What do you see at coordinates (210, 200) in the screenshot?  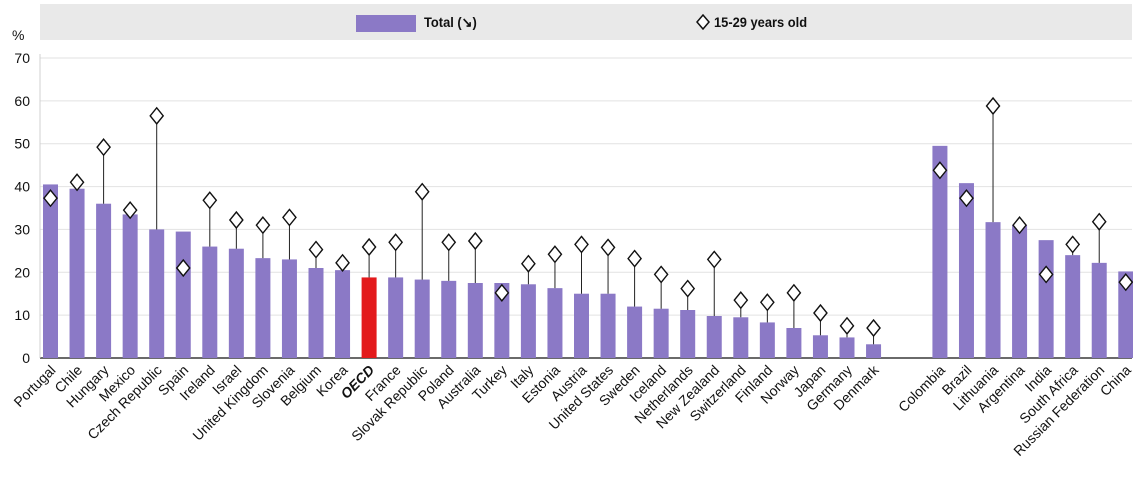 I see `marker-ireland` at bounding box center [210, 200].